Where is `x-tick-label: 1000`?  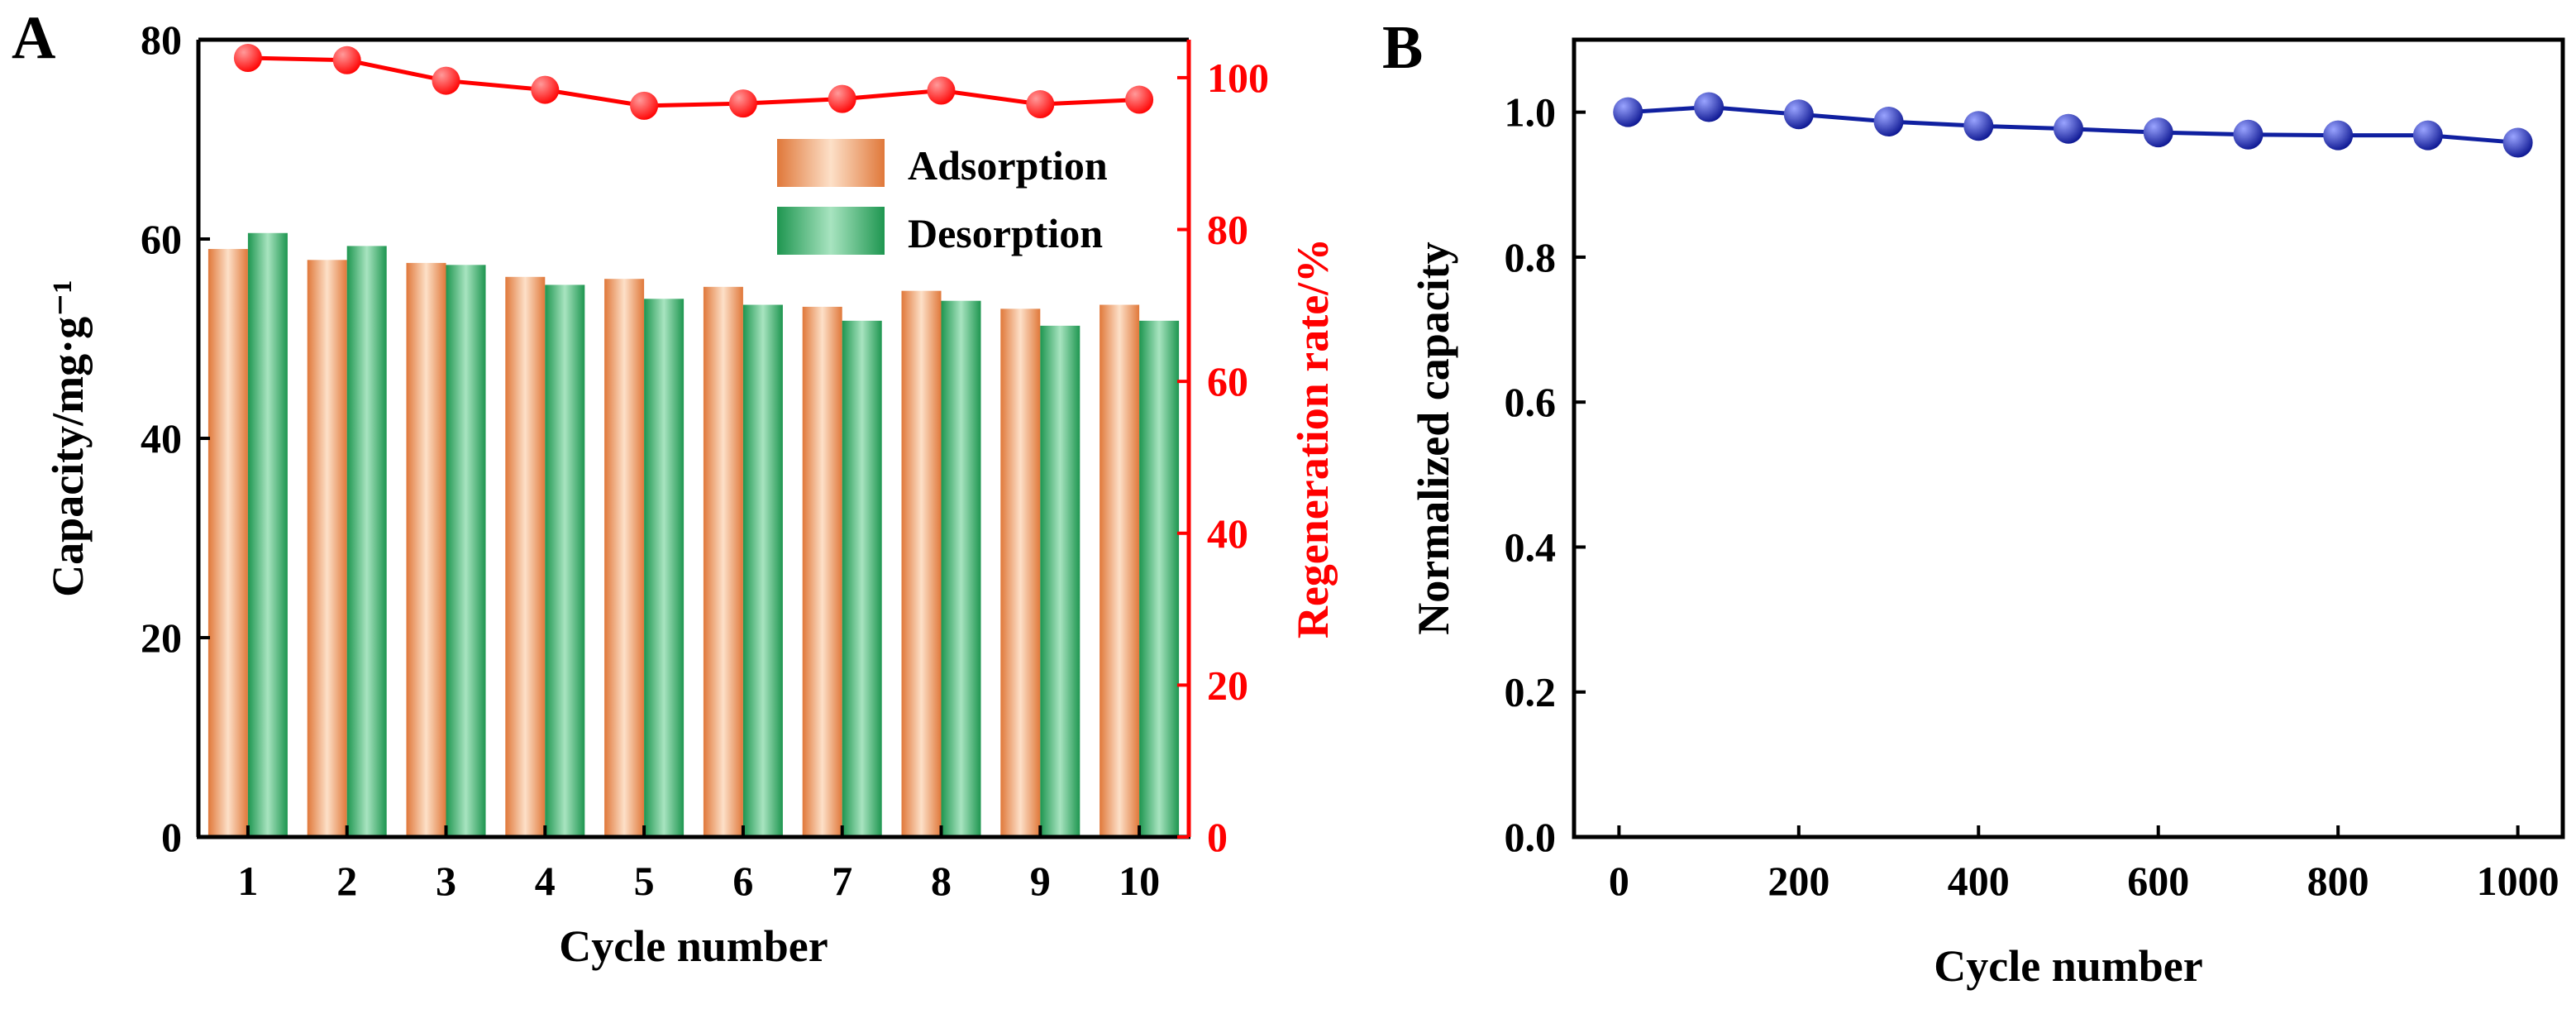
x-tick-label: 1000 is located at coordinates (2518, 881).